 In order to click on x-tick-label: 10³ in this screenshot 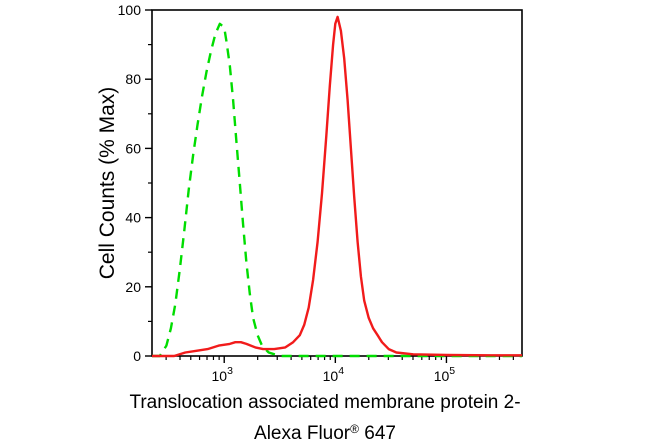, I will do `click(223, 374)`.